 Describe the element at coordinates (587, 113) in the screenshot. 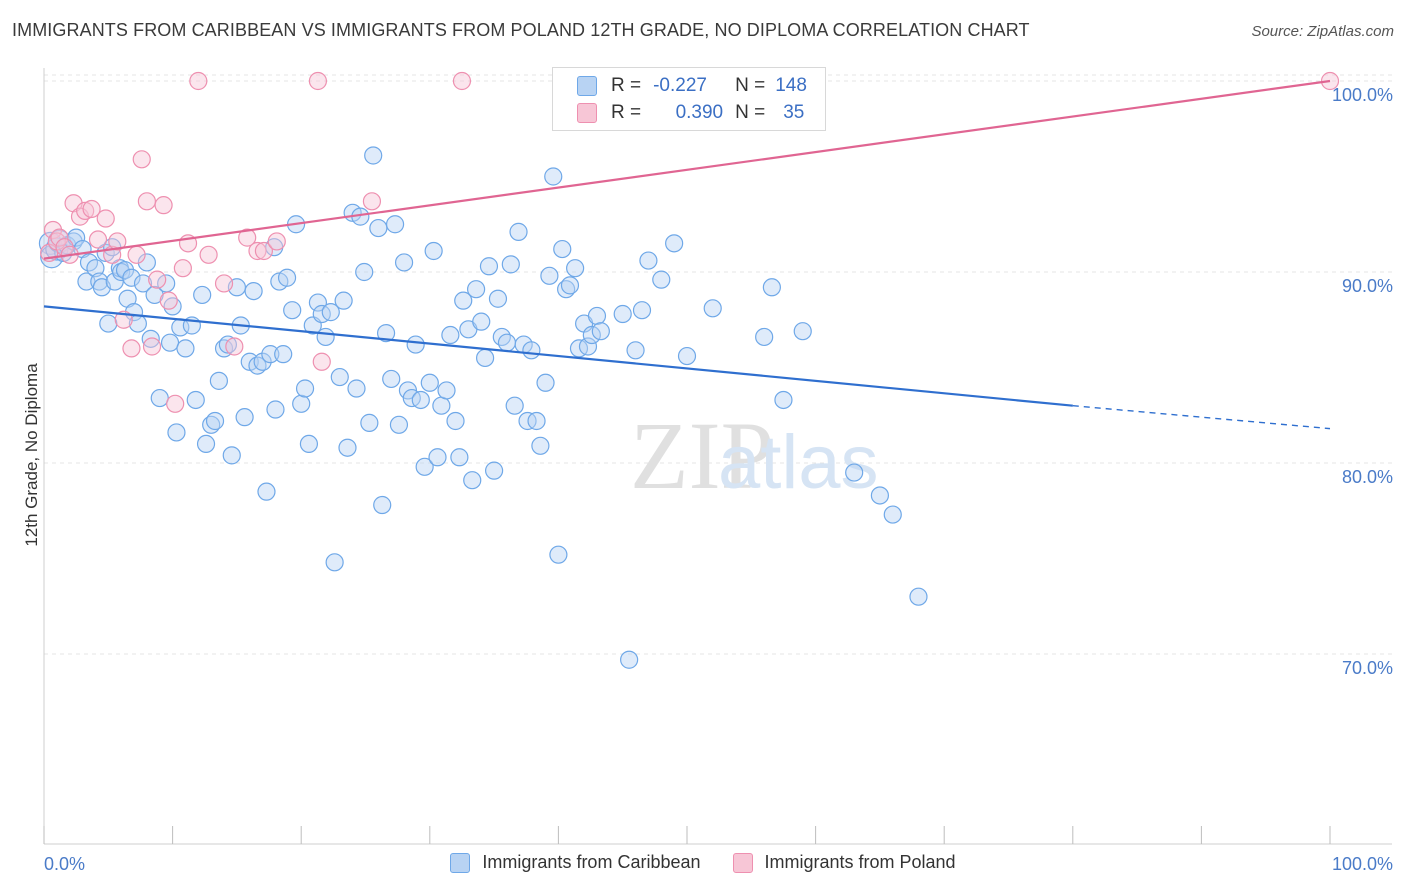

I see `legend-swatch-poland` at that location.